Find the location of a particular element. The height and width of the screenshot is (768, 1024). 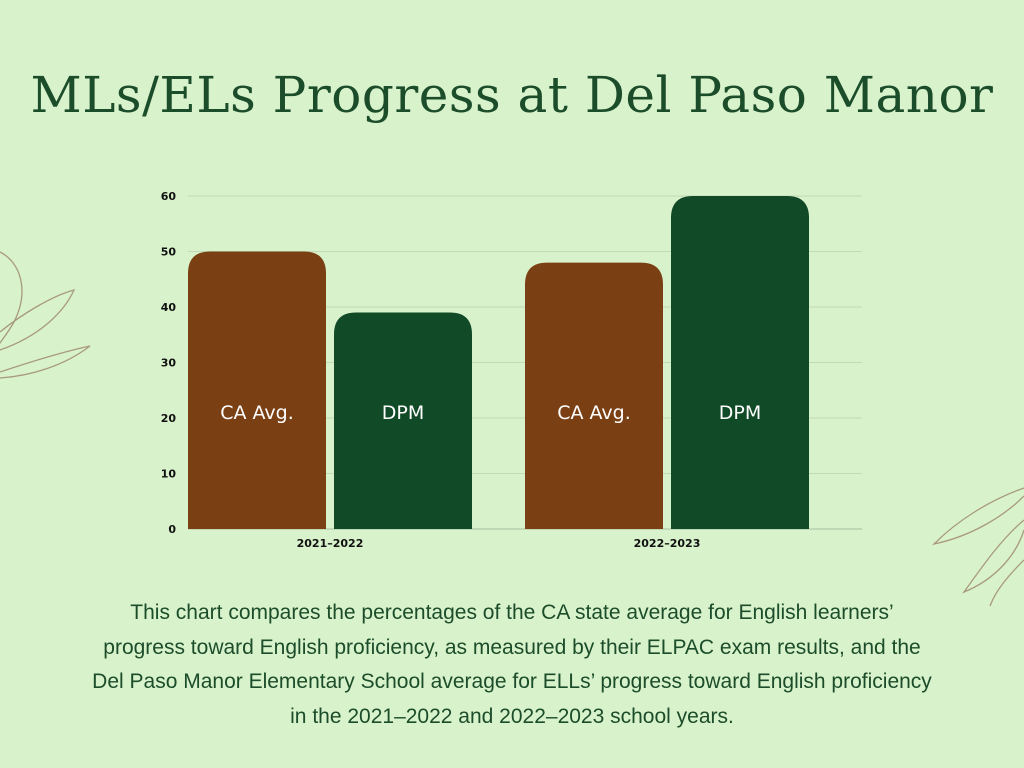

y-tick-label: 20 is located at coordinates (169, 418).